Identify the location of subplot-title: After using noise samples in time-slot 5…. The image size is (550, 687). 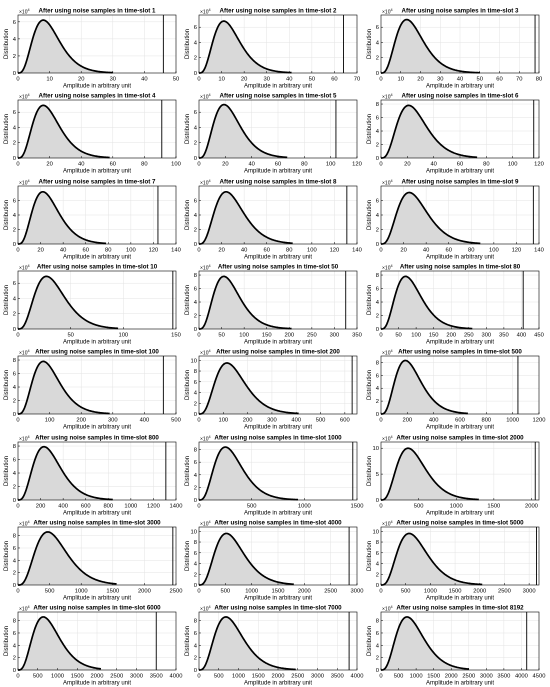
(460, 523).